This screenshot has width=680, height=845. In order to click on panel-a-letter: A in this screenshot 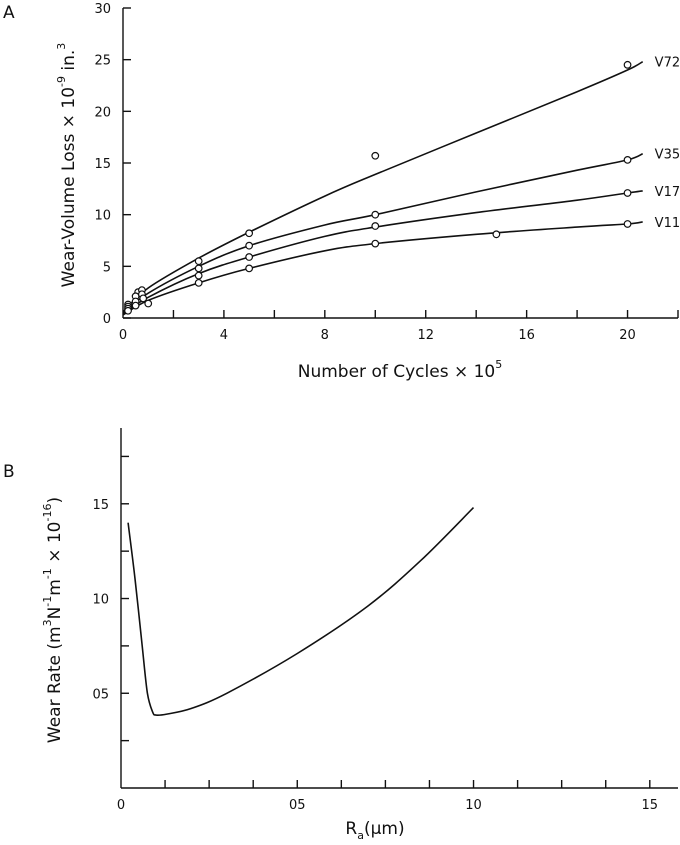, I will do `click(9, 13)`.